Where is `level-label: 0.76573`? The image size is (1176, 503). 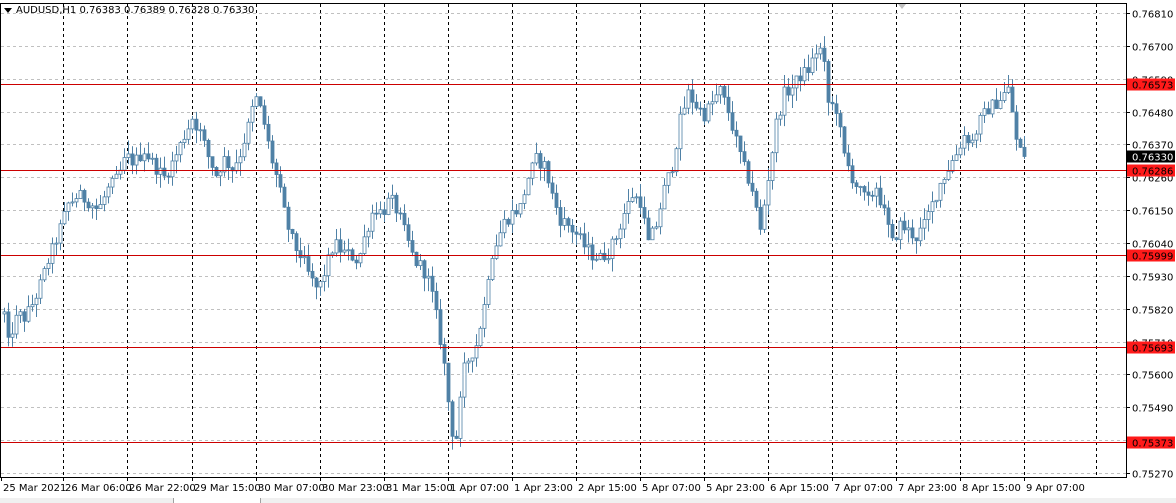
level-label: 0.76573 is located at coordinates (1152, 86).